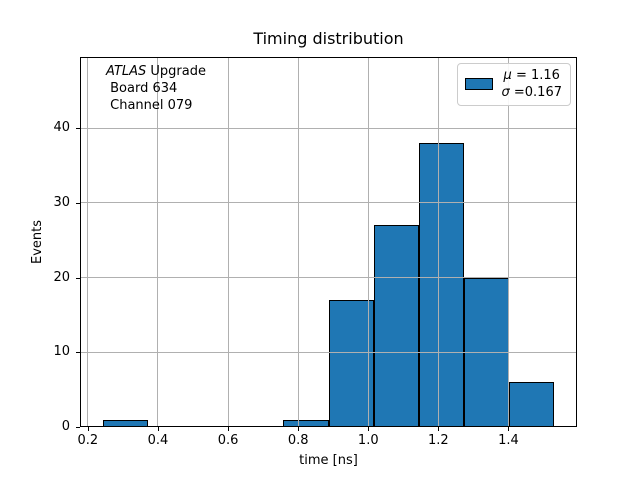 The width and height of the screenshot is (640, 480). What do you see at coordinates (65, 426) in the screenshot?
I see `y-tick-label: 0` at bounding box center [65, 426].